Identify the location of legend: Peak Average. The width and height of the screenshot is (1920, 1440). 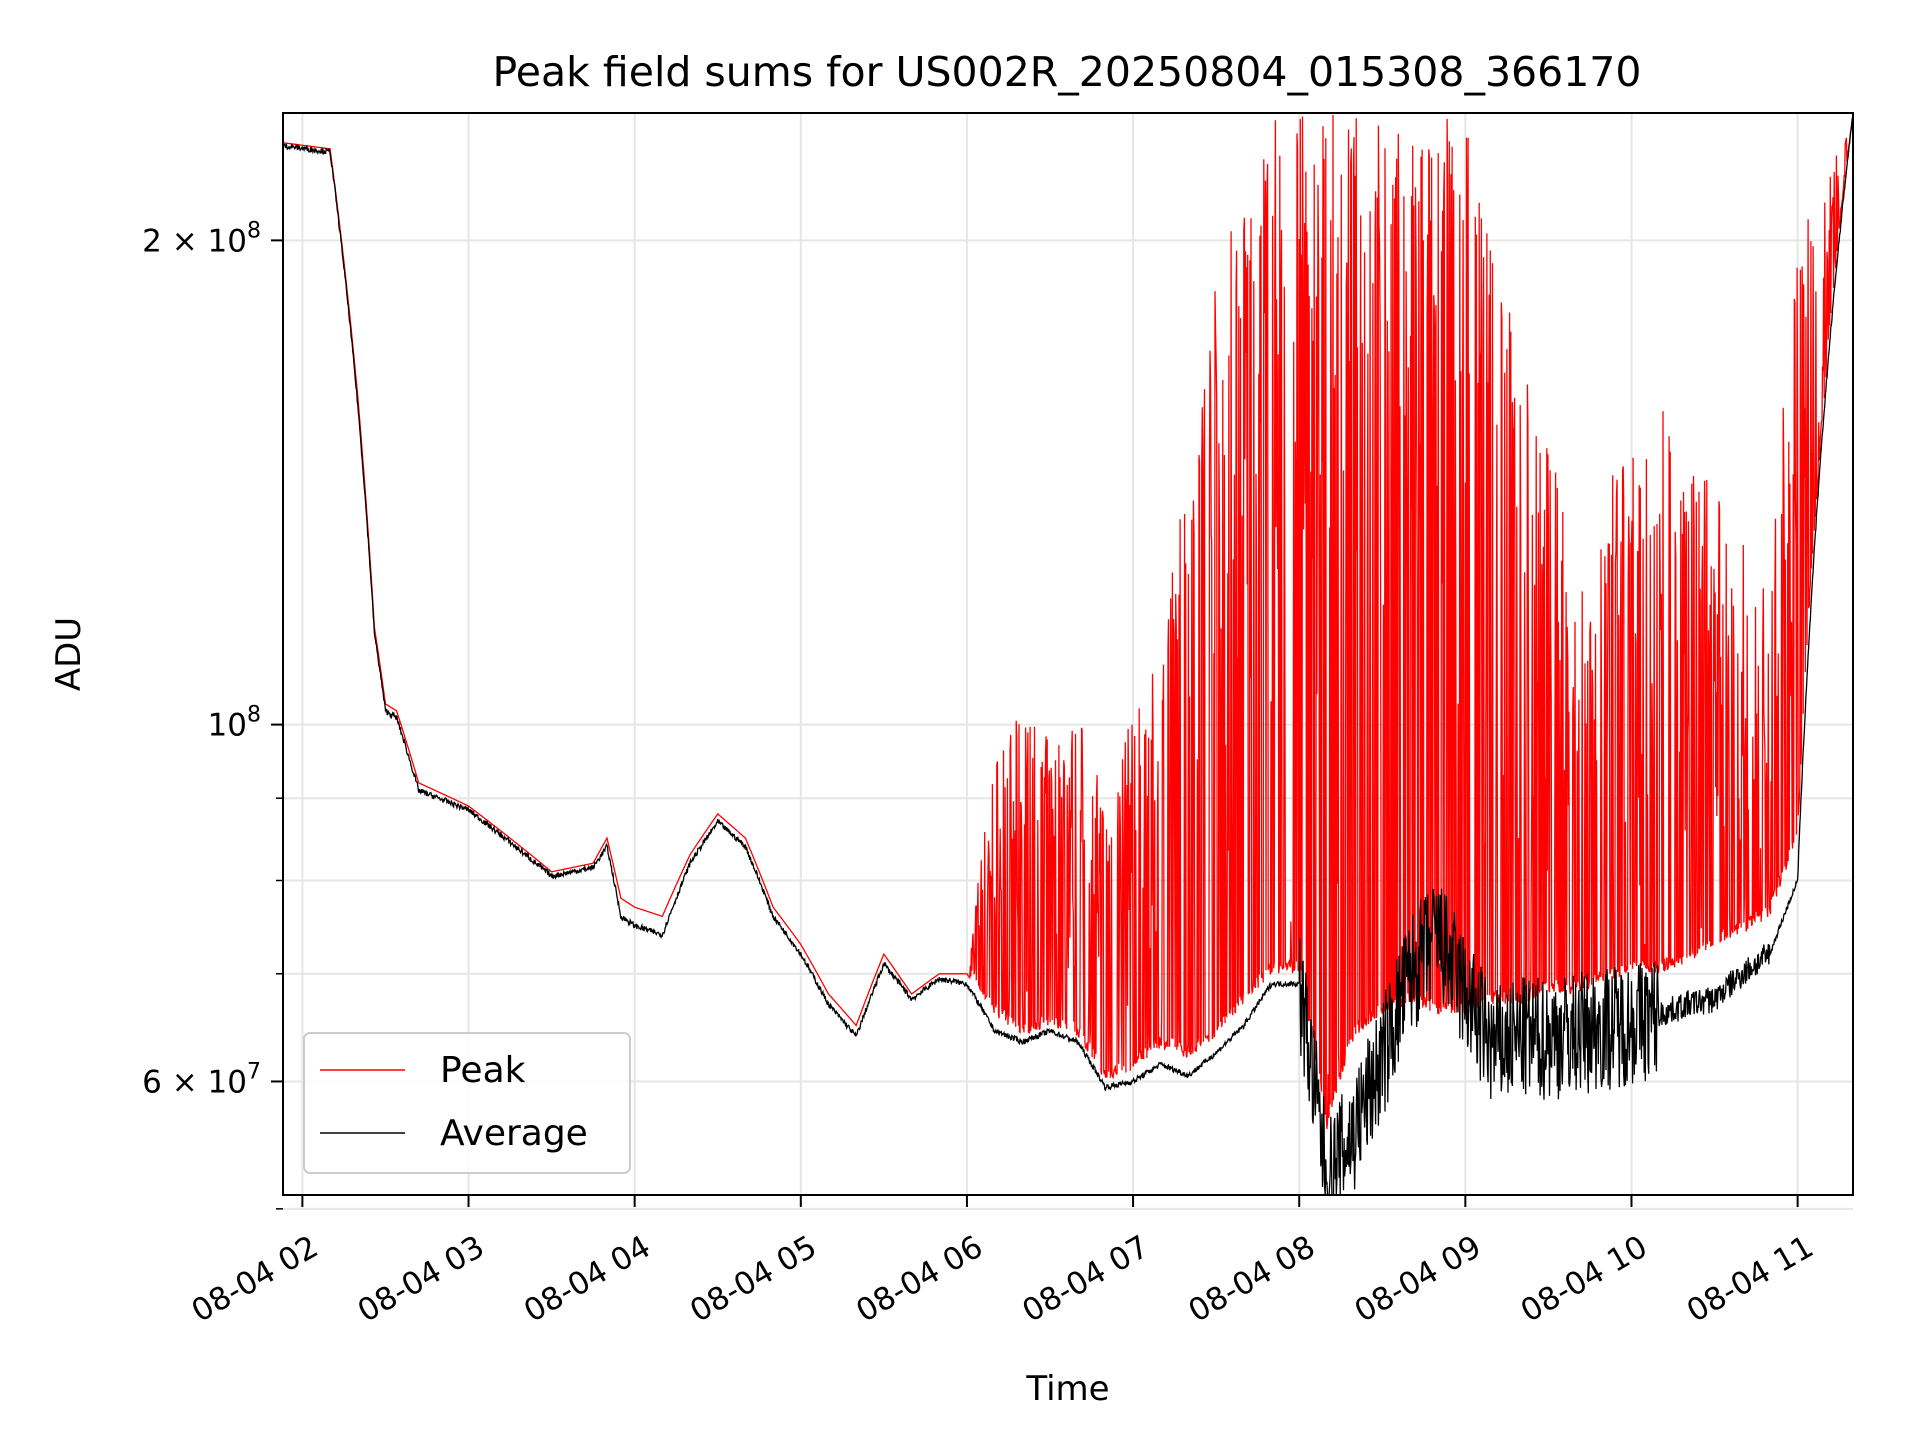
(467, 1103).